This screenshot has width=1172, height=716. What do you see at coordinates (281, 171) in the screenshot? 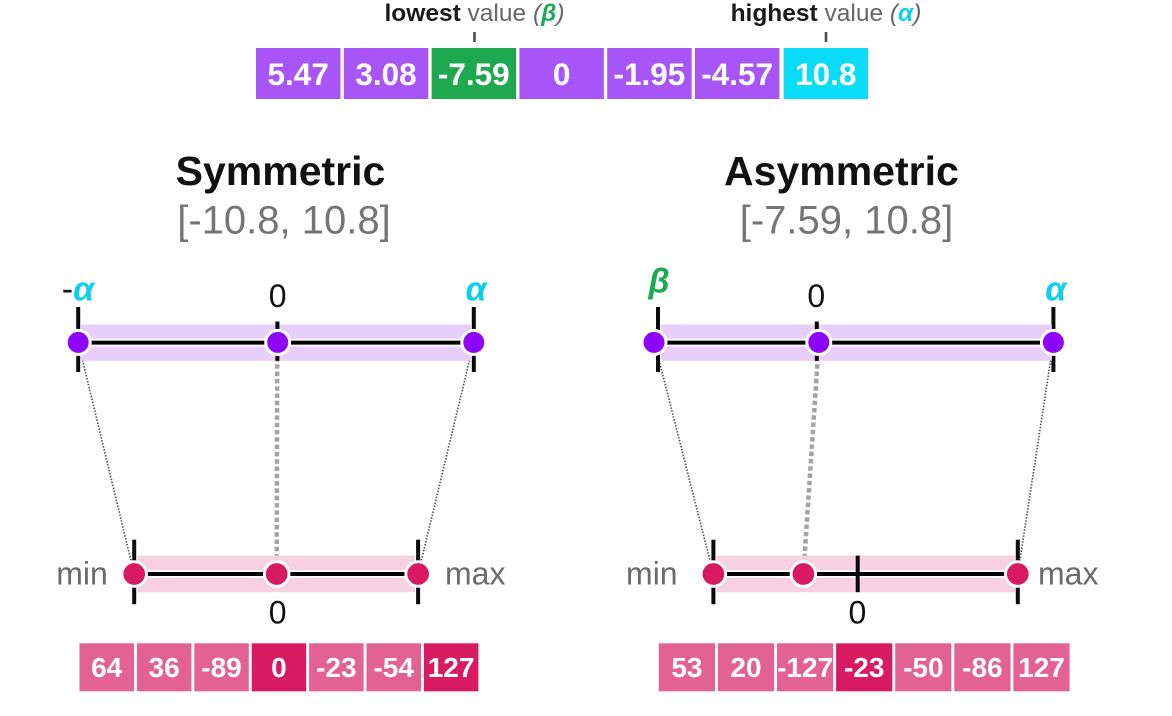
I see `svg-text: Symmetric` at bounding box center [281, 171].